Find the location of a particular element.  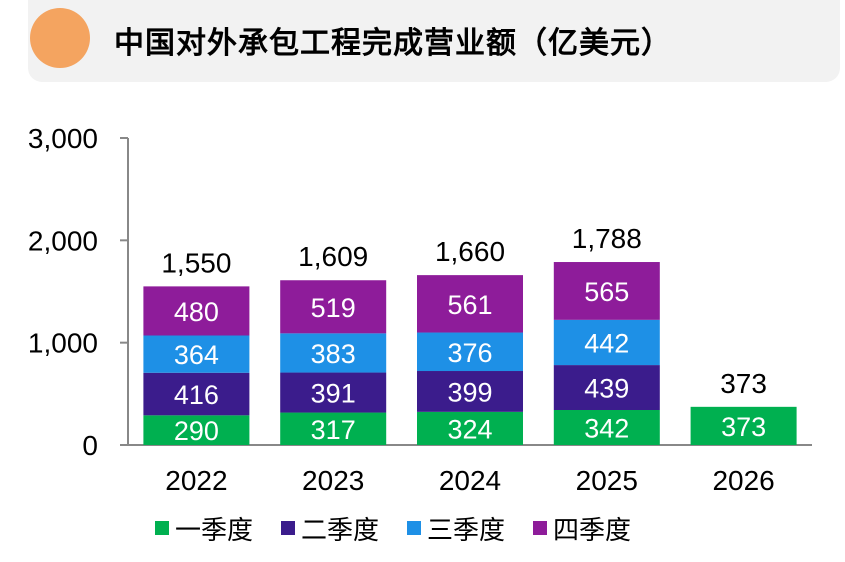

data-label: 376 is located at coordinates (469, 353).